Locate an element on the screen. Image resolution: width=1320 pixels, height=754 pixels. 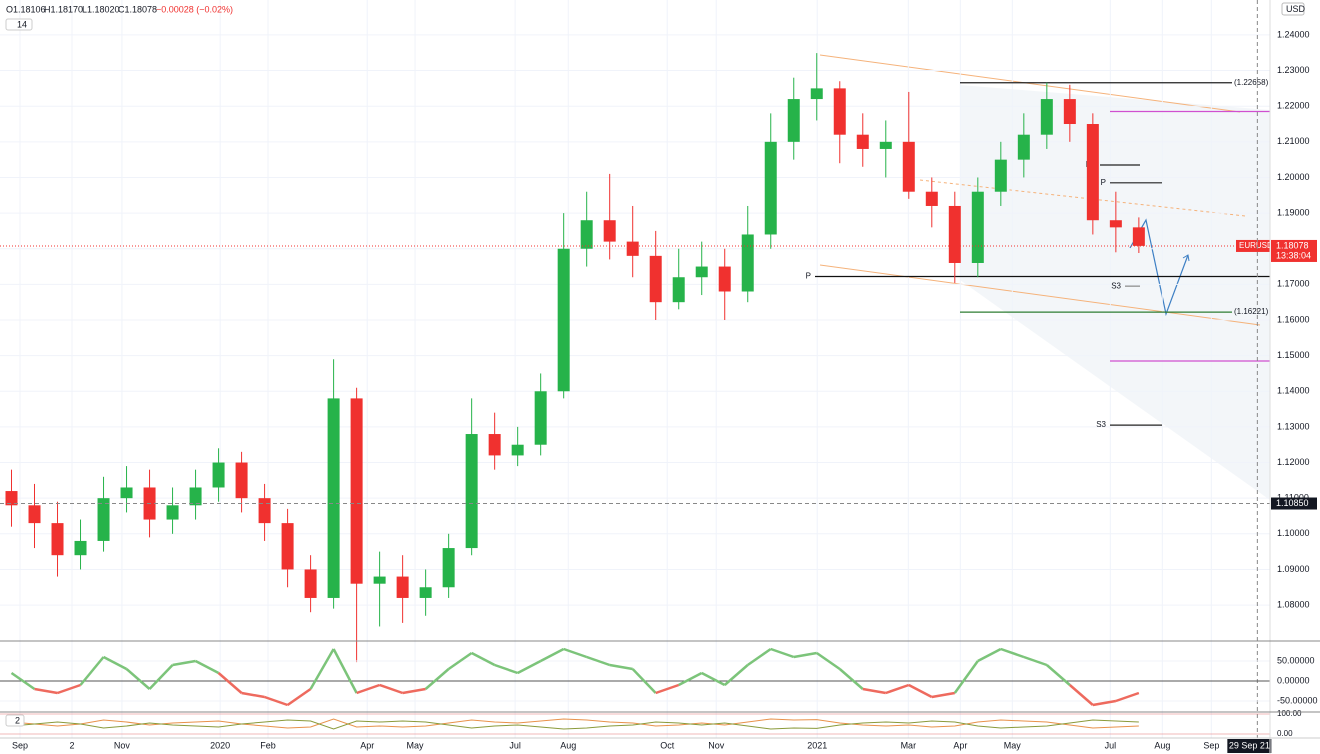
y-tick-label: 1.13000 is located at coordinates (1293, 426).